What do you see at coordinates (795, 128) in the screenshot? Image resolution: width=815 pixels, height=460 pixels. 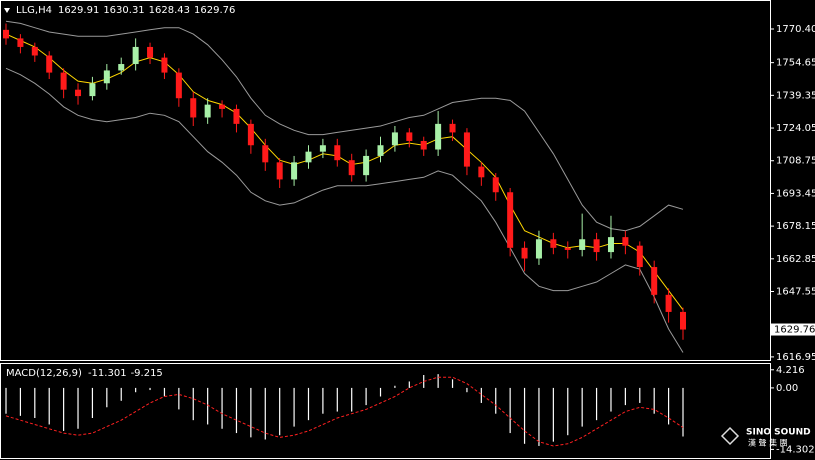 I see `y-tick-label: 1724.05` at bounding box center [795, 128].